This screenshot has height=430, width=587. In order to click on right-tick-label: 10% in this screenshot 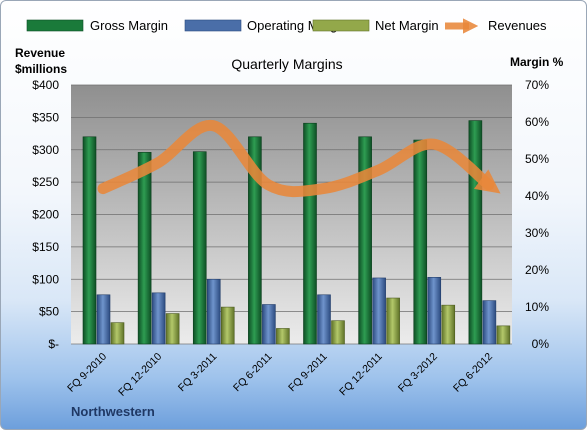, I will do `click(537, 307)`.